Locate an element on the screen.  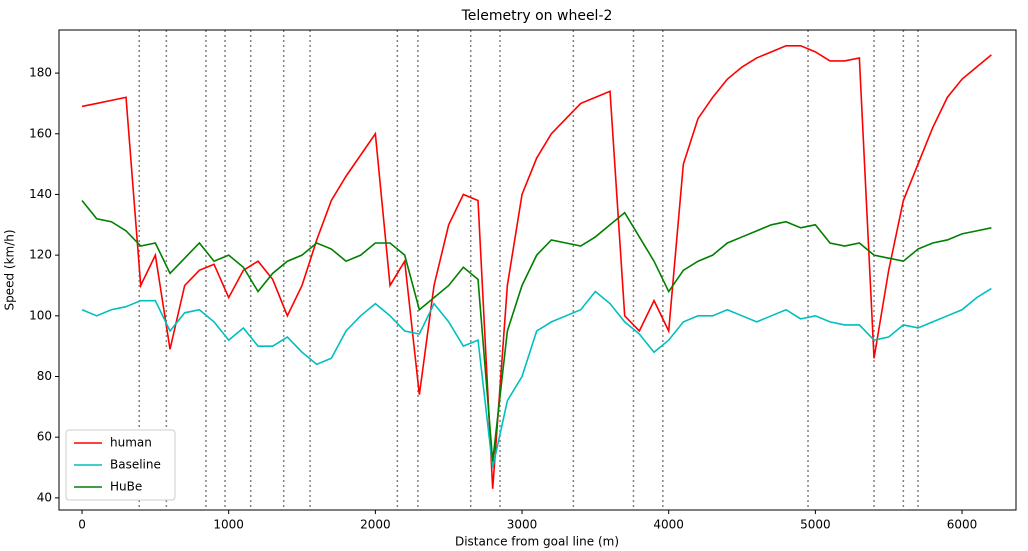
x-tick-label: 6000 is located at coordinates (962, 525).